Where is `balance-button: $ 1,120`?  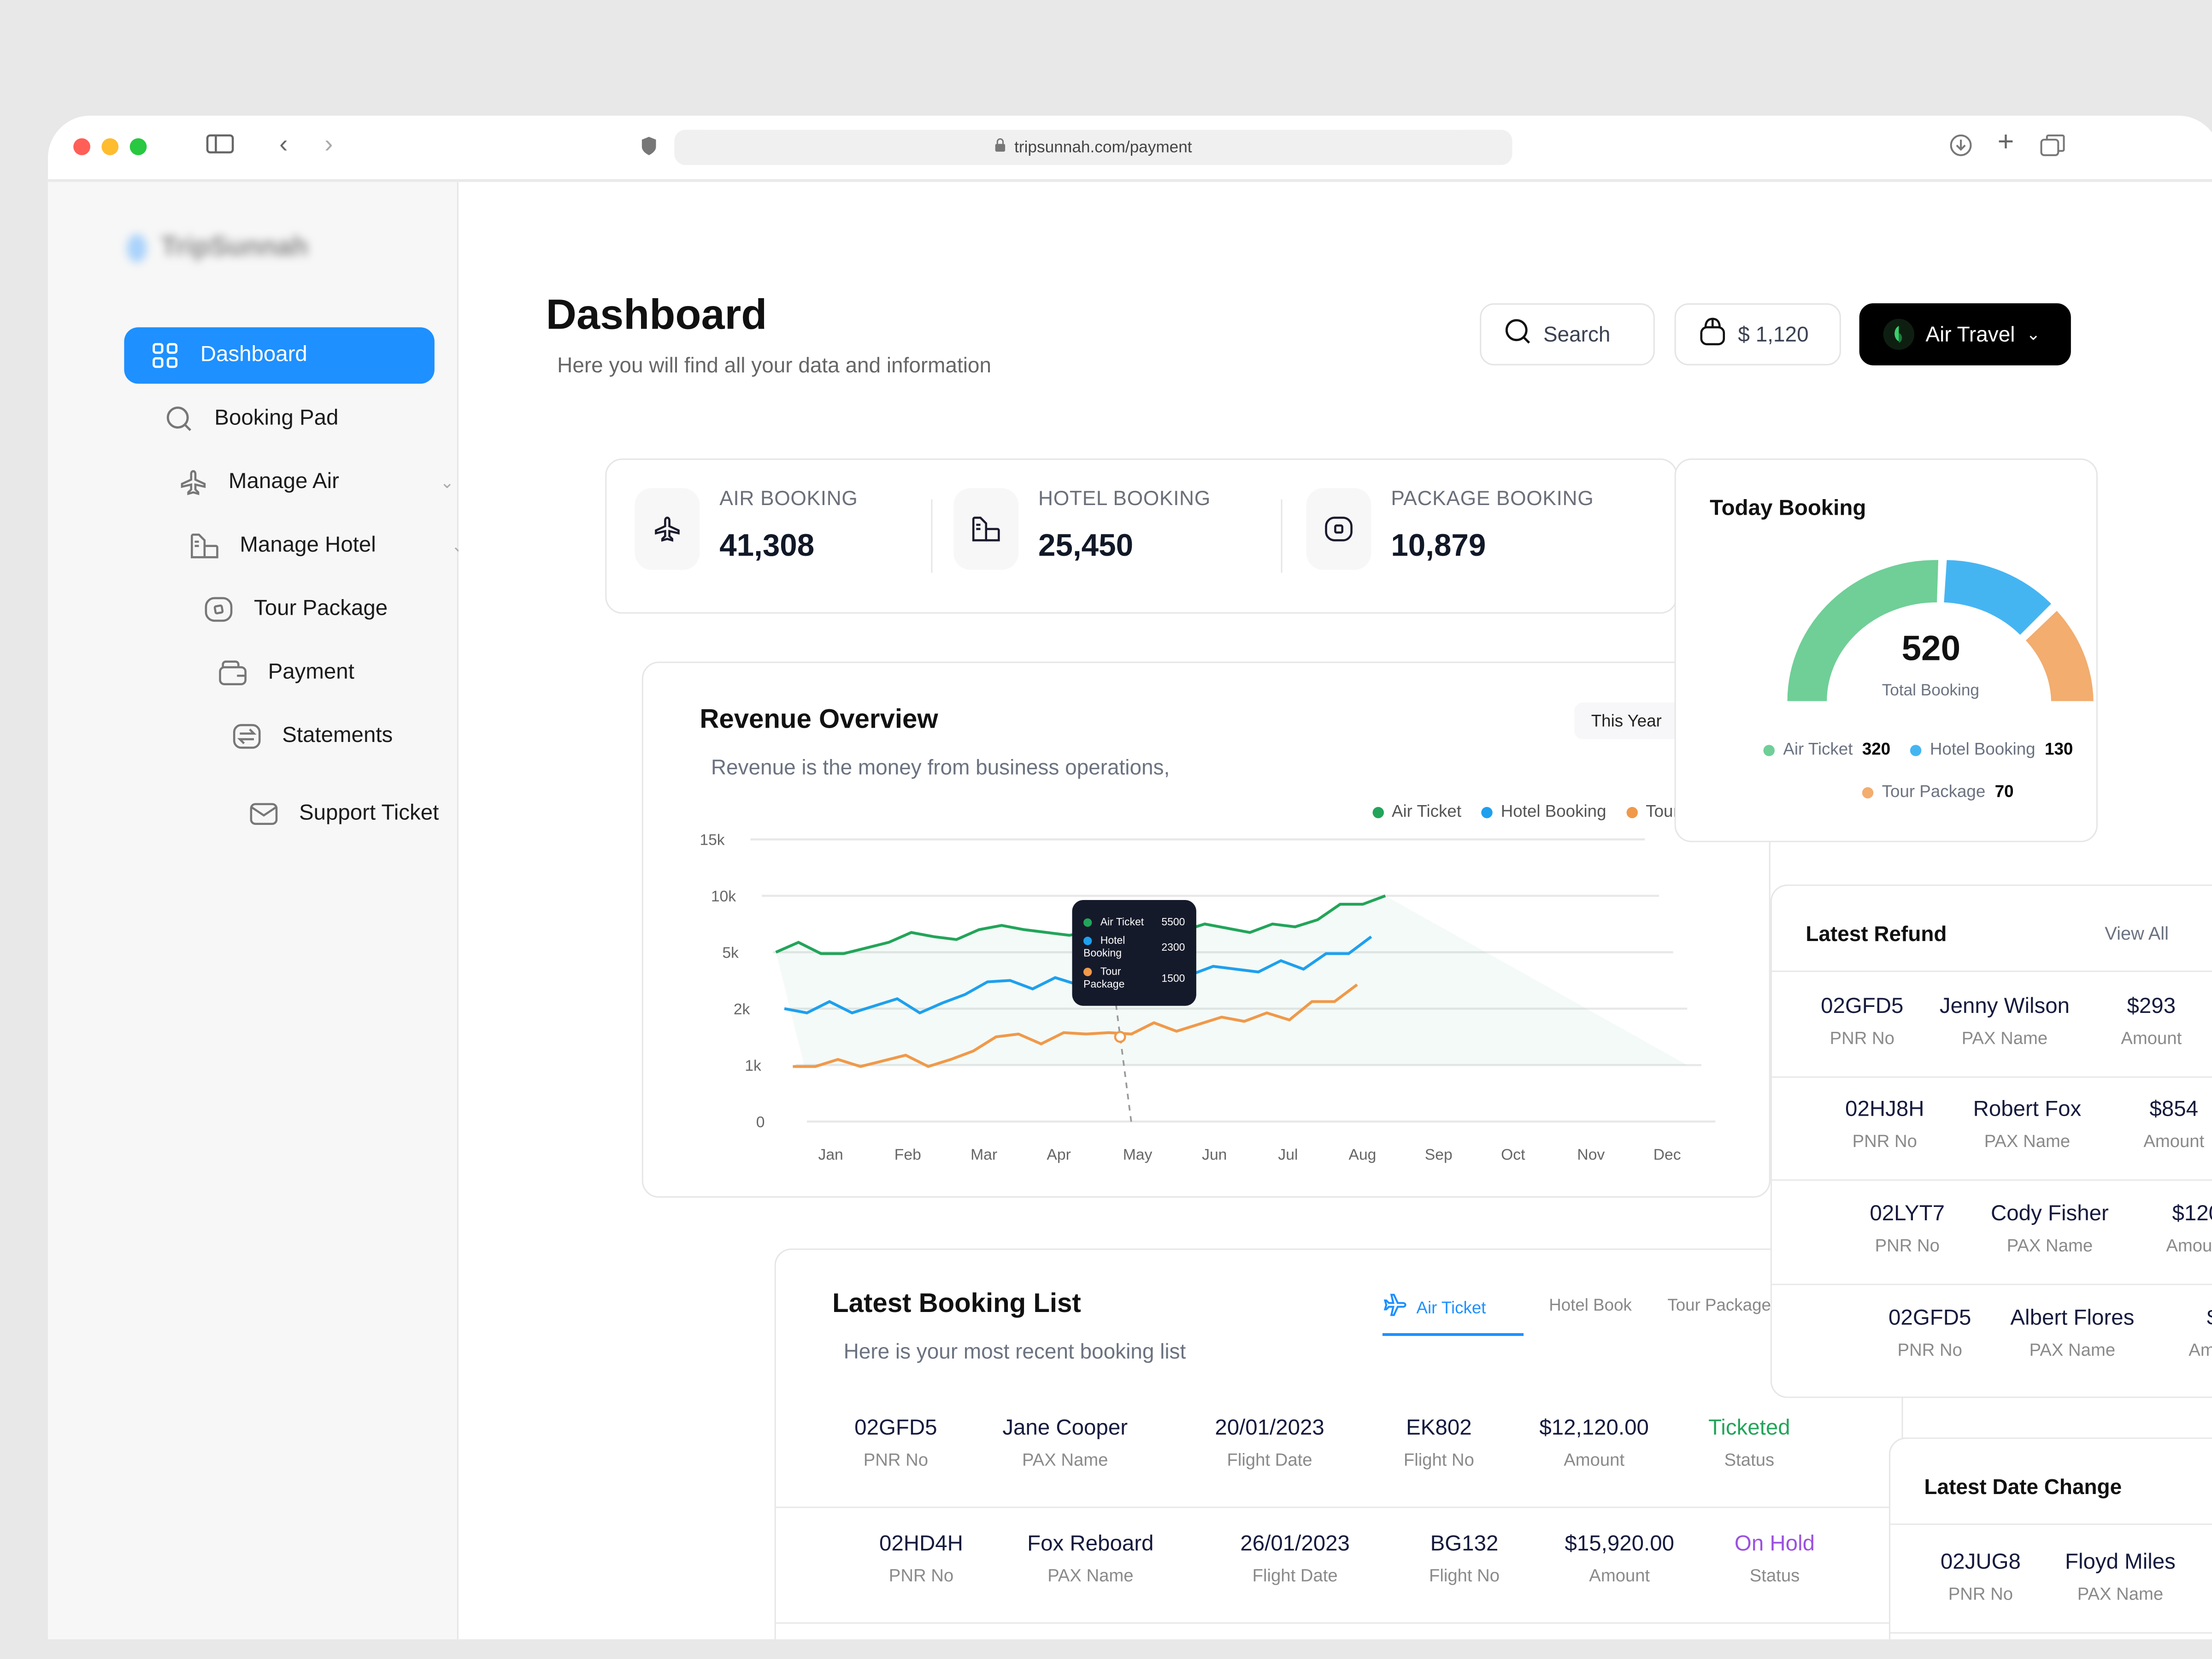 balance-button: $ 1,120 is located at coordinates (1757, 334).